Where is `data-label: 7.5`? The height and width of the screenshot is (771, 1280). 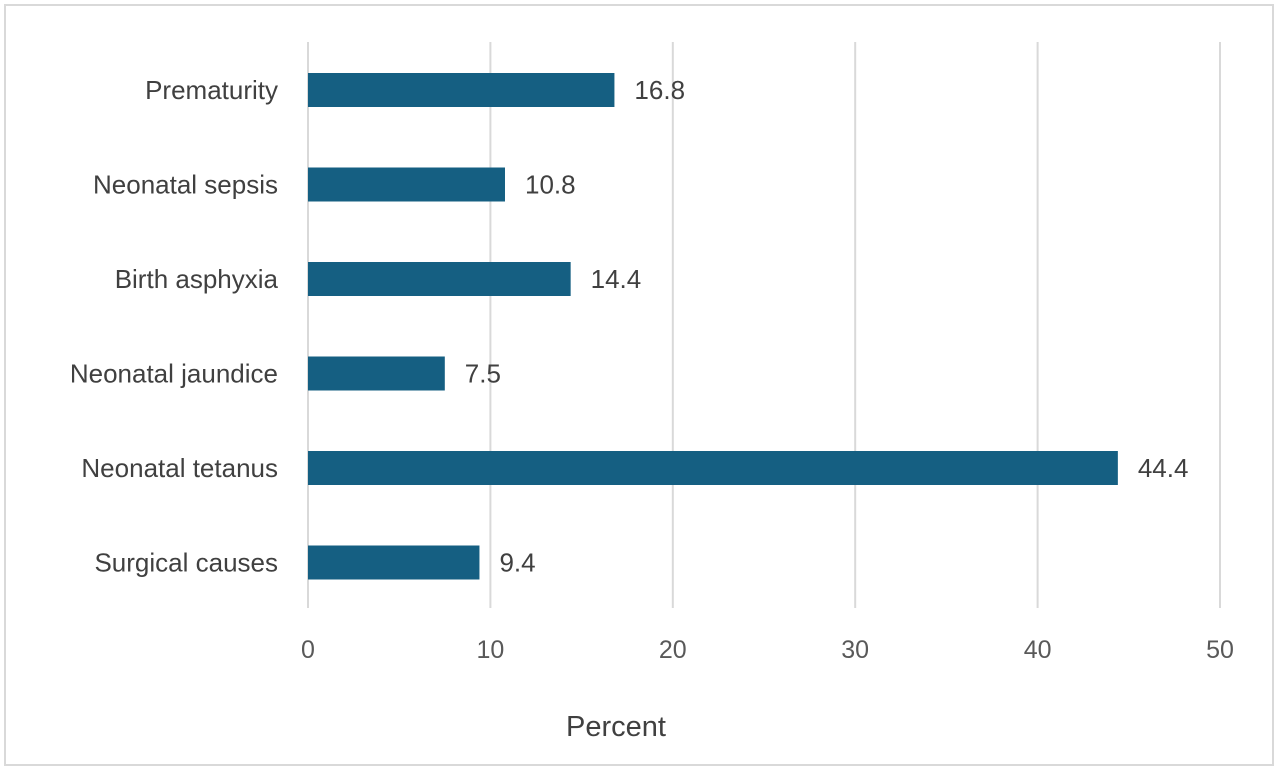
data-label: 7.5 is located at coordinates (483, 374).